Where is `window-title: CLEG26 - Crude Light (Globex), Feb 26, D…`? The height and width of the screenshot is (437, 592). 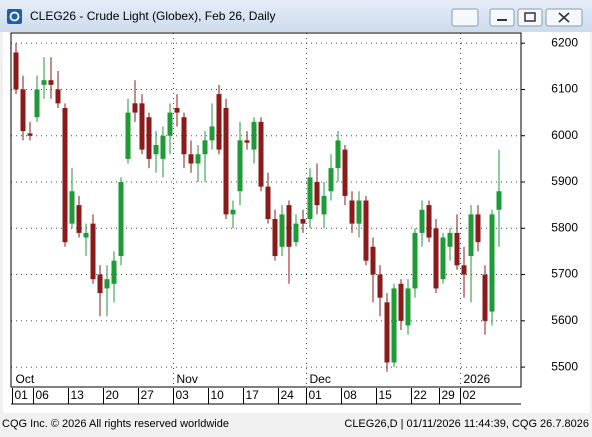 window-title: CLEG26 - Crude Light (Globex), Feb 26, D… is located at coordinates (152, 16).